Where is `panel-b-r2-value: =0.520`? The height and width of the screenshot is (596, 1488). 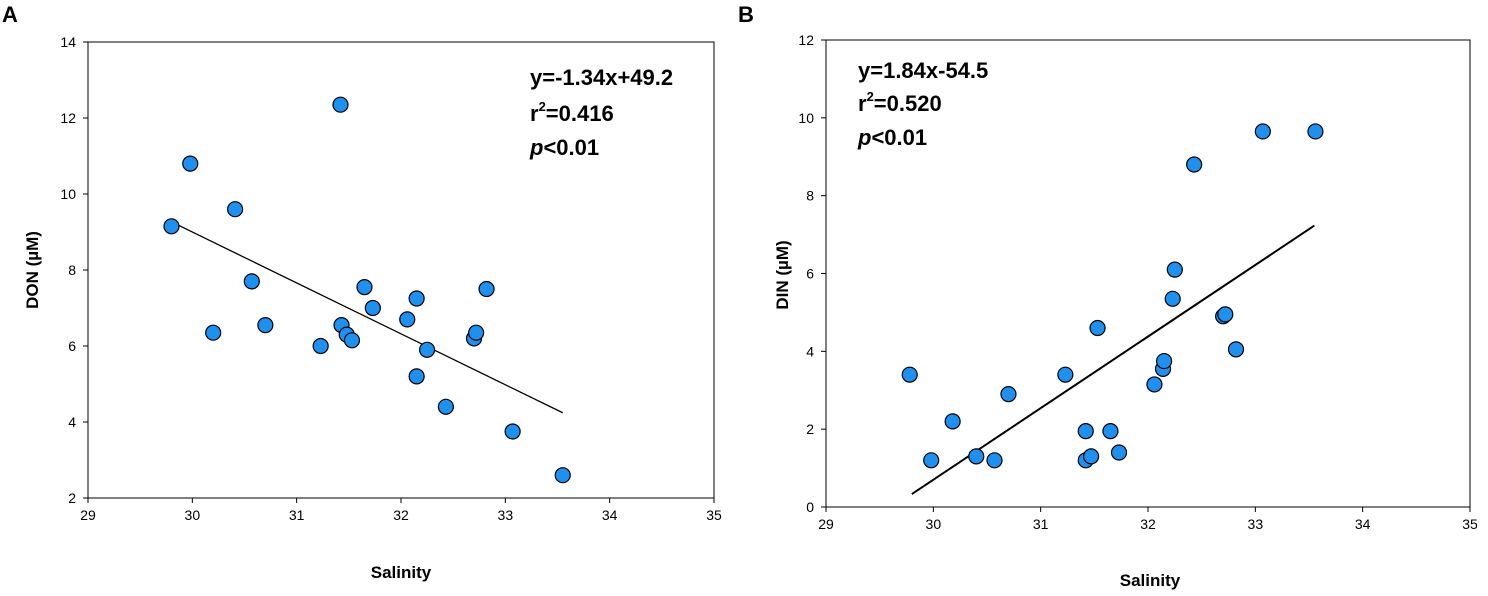 panel-b-r2-value: =0.520 is located at coordinates (908, 103).